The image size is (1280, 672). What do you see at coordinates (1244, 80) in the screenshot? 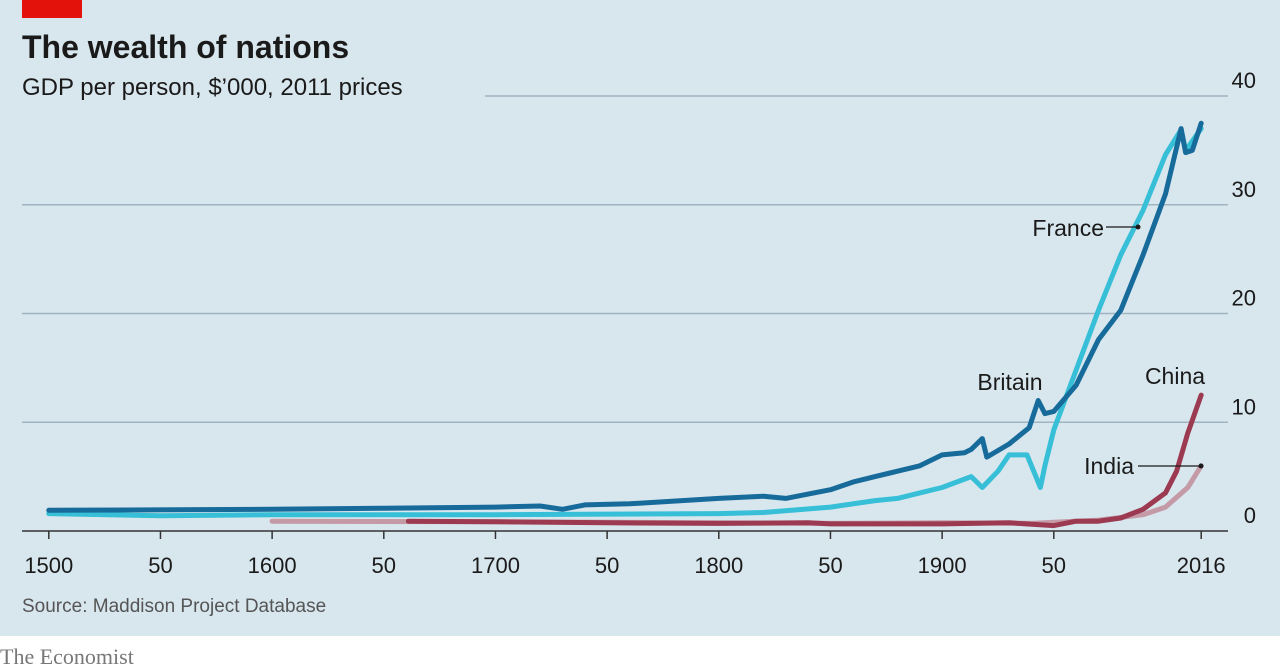
I see `y-tick-label: 40` at bounding box center [1244, 80].